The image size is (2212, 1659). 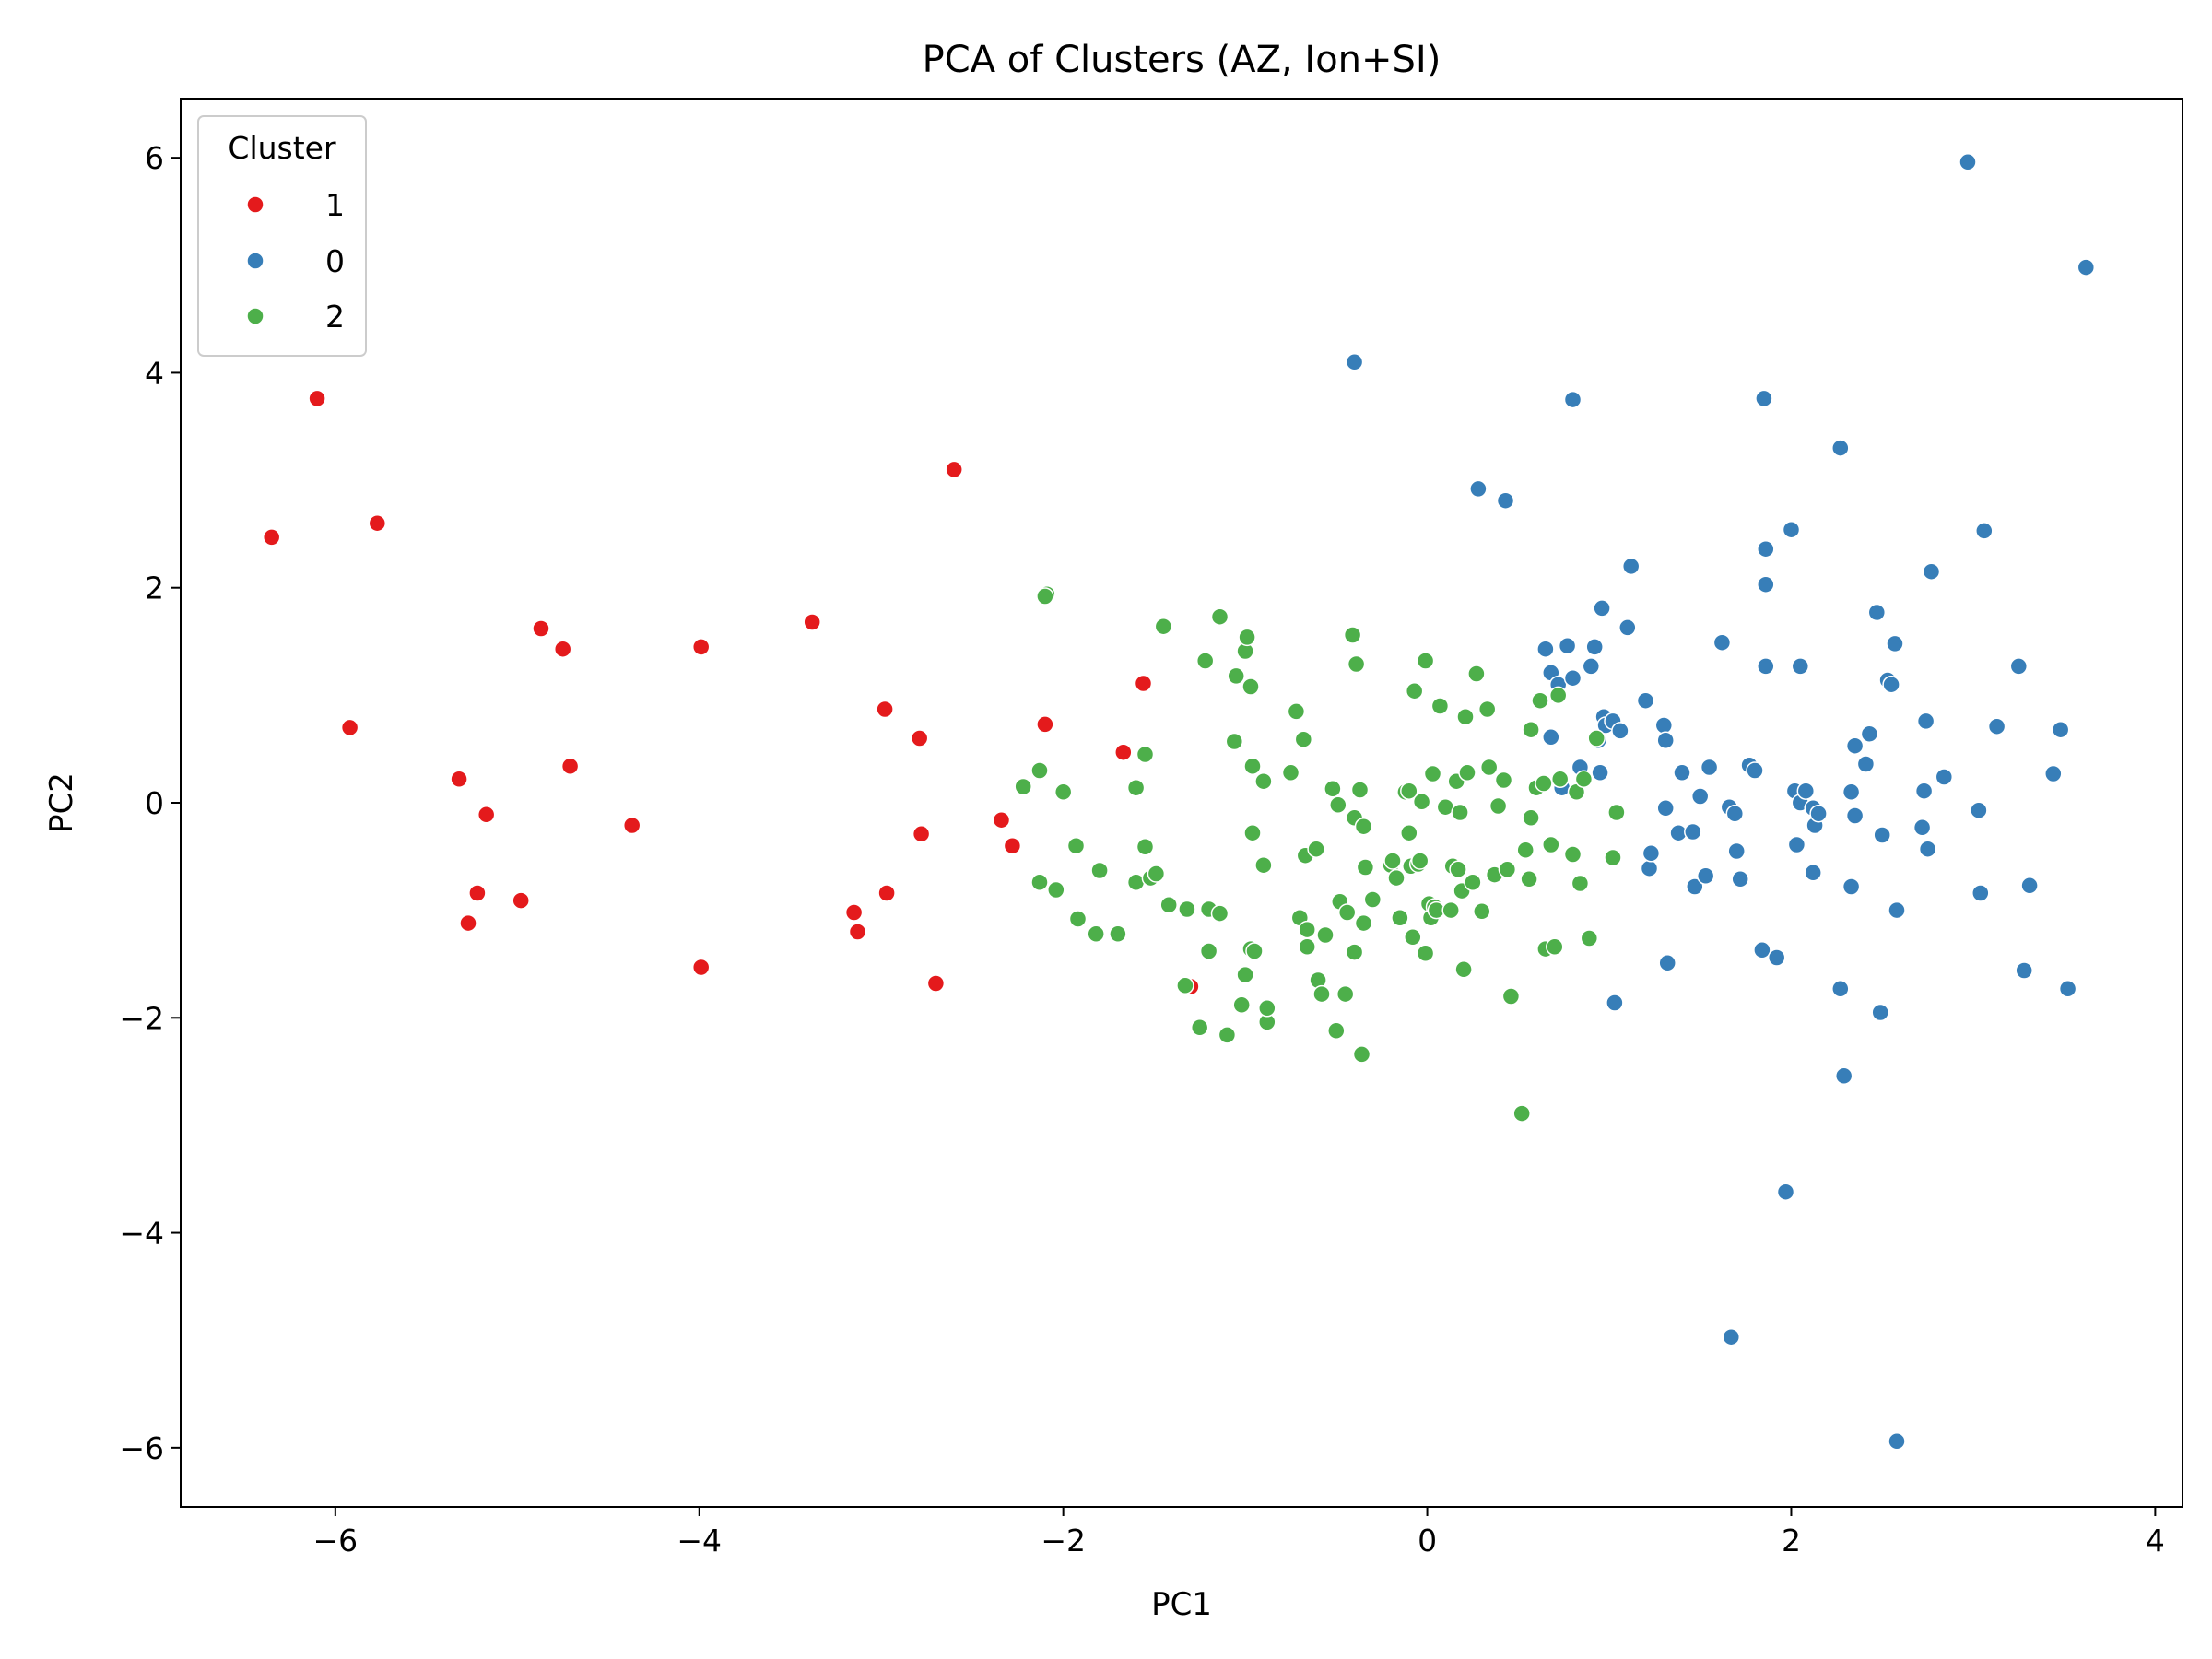 I want to click on y-tick-label: −4, so click(x=141, y=1234).